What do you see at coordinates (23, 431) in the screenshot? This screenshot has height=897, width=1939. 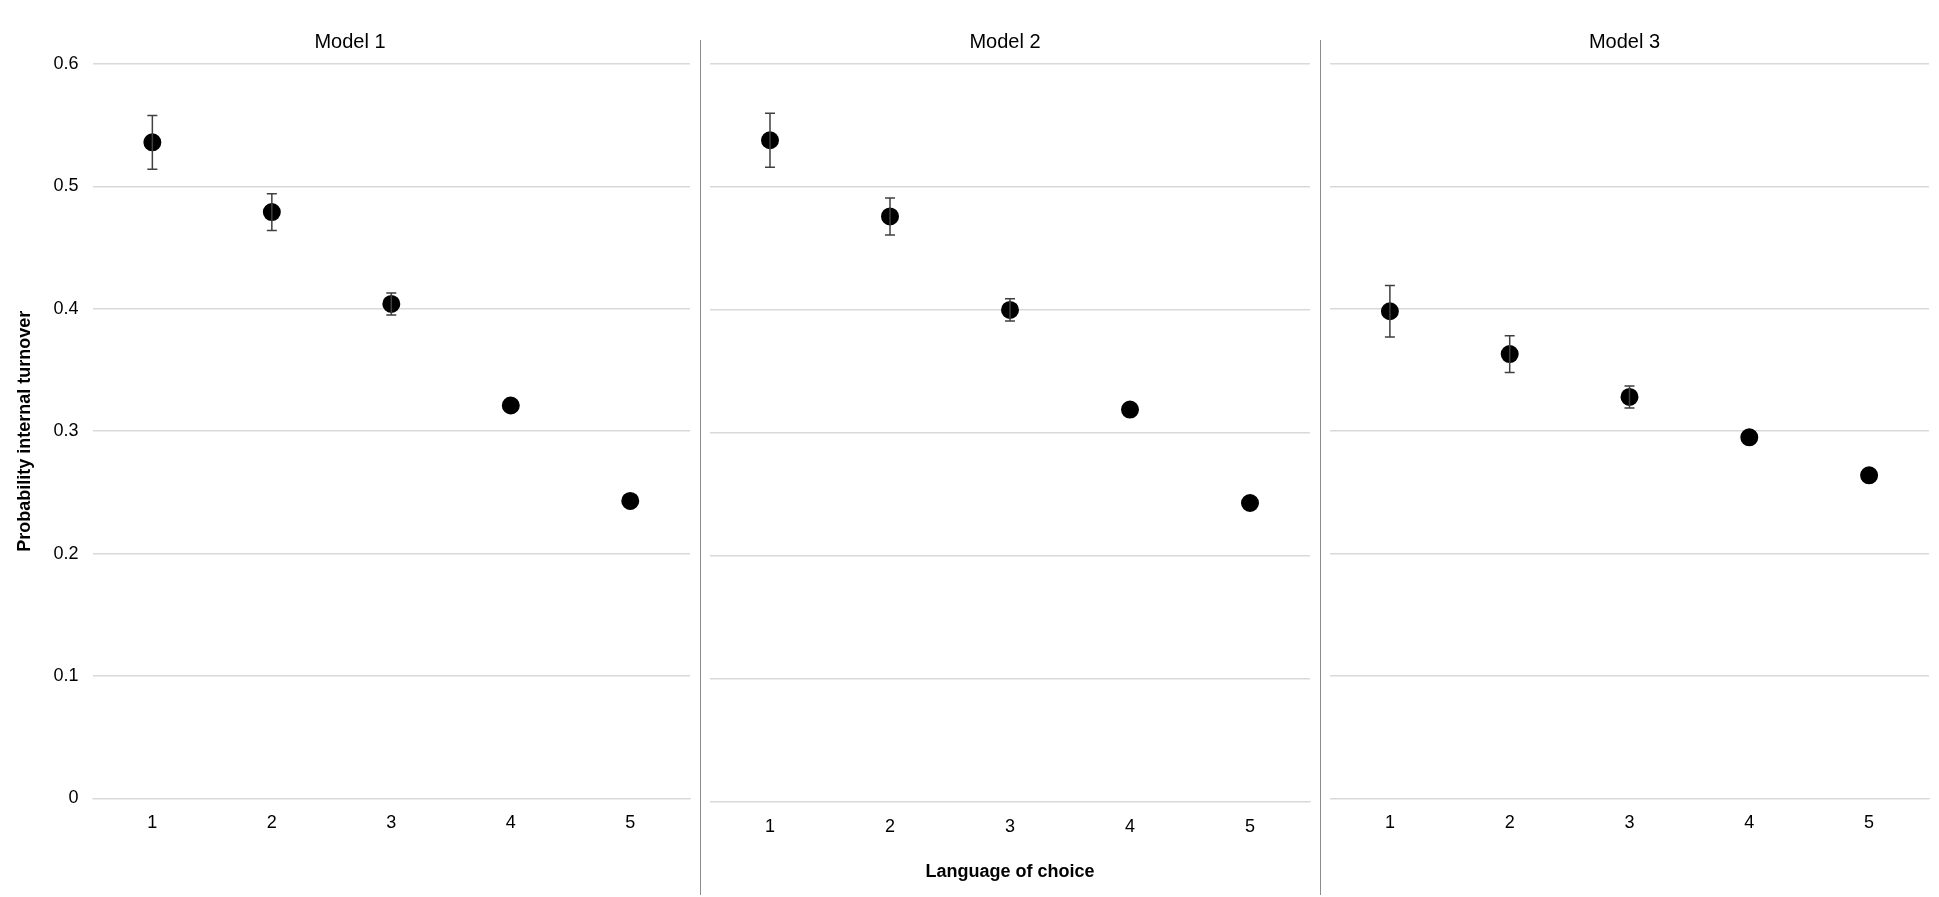 I see `y-axis-title: Probability internal turnover` at bounding box center [23, 431].